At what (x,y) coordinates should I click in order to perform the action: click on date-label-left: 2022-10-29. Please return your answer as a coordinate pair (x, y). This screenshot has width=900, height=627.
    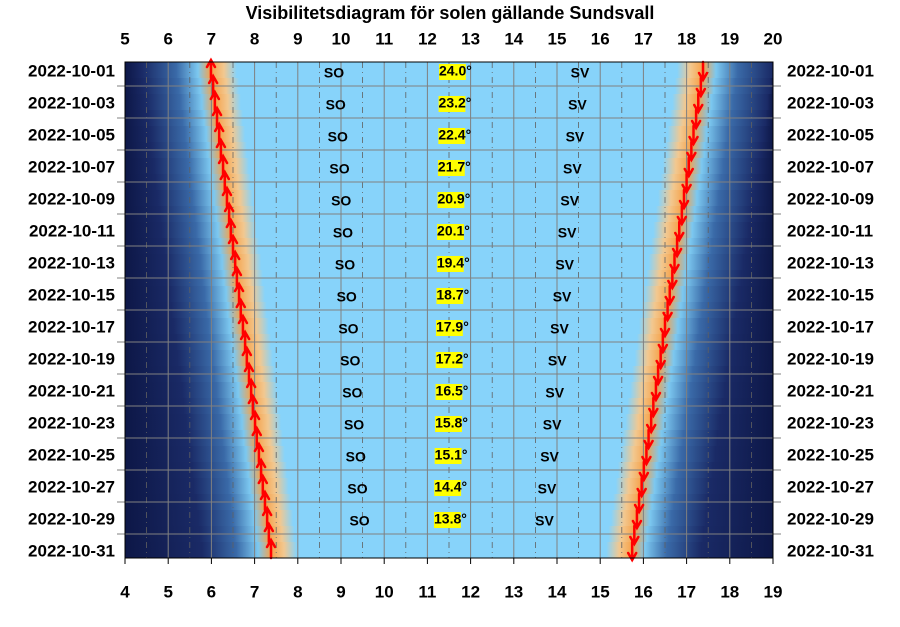
    Looking at the image, I should click on (71, 518).